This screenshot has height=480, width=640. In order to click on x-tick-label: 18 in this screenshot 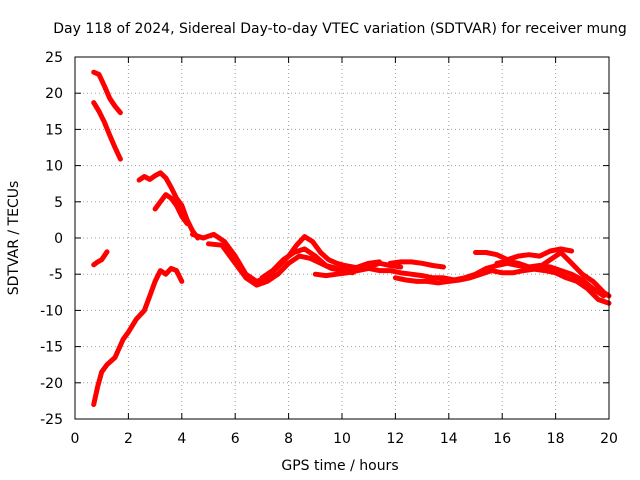, I will do `click(556, 439)`.